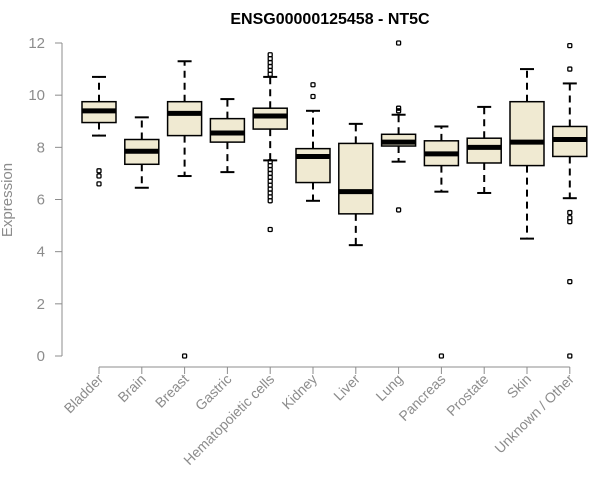  What do you see at coordinates (388, 387) in the screenshot?
I see `x-tick-label: Lung` at bounding box center [388, 387].